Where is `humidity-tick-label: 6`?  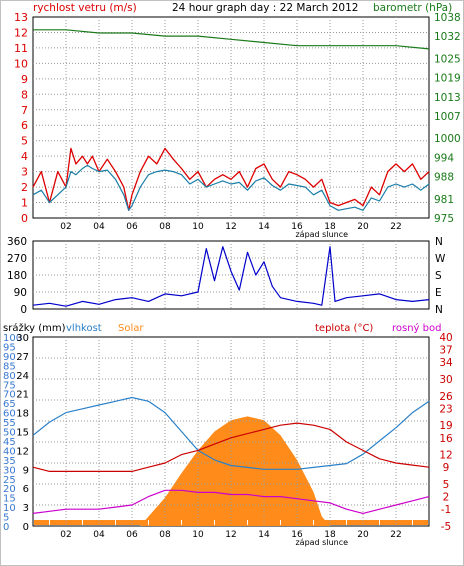
humidity-tick-label: 6 is located at coordinates (26, 489).